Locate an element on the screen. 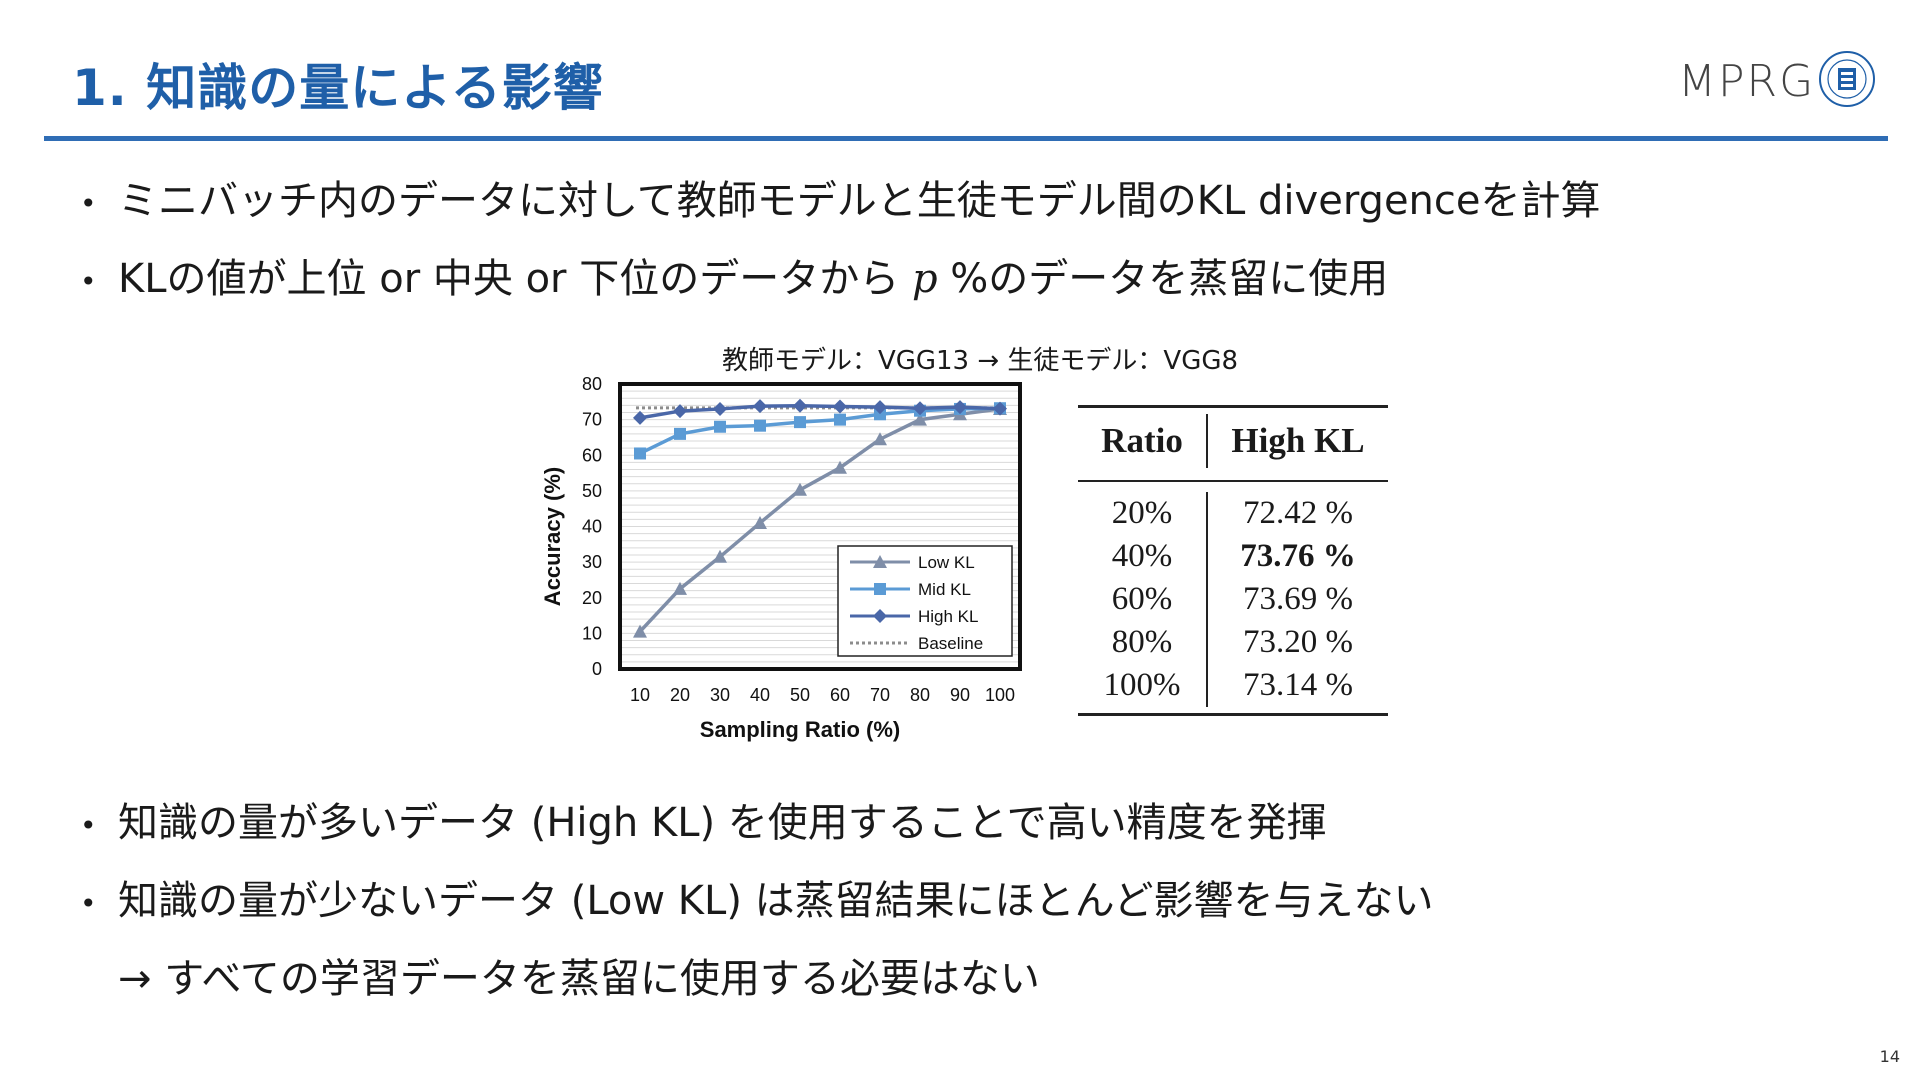  plot-frame is located at coordinates (820, 526).